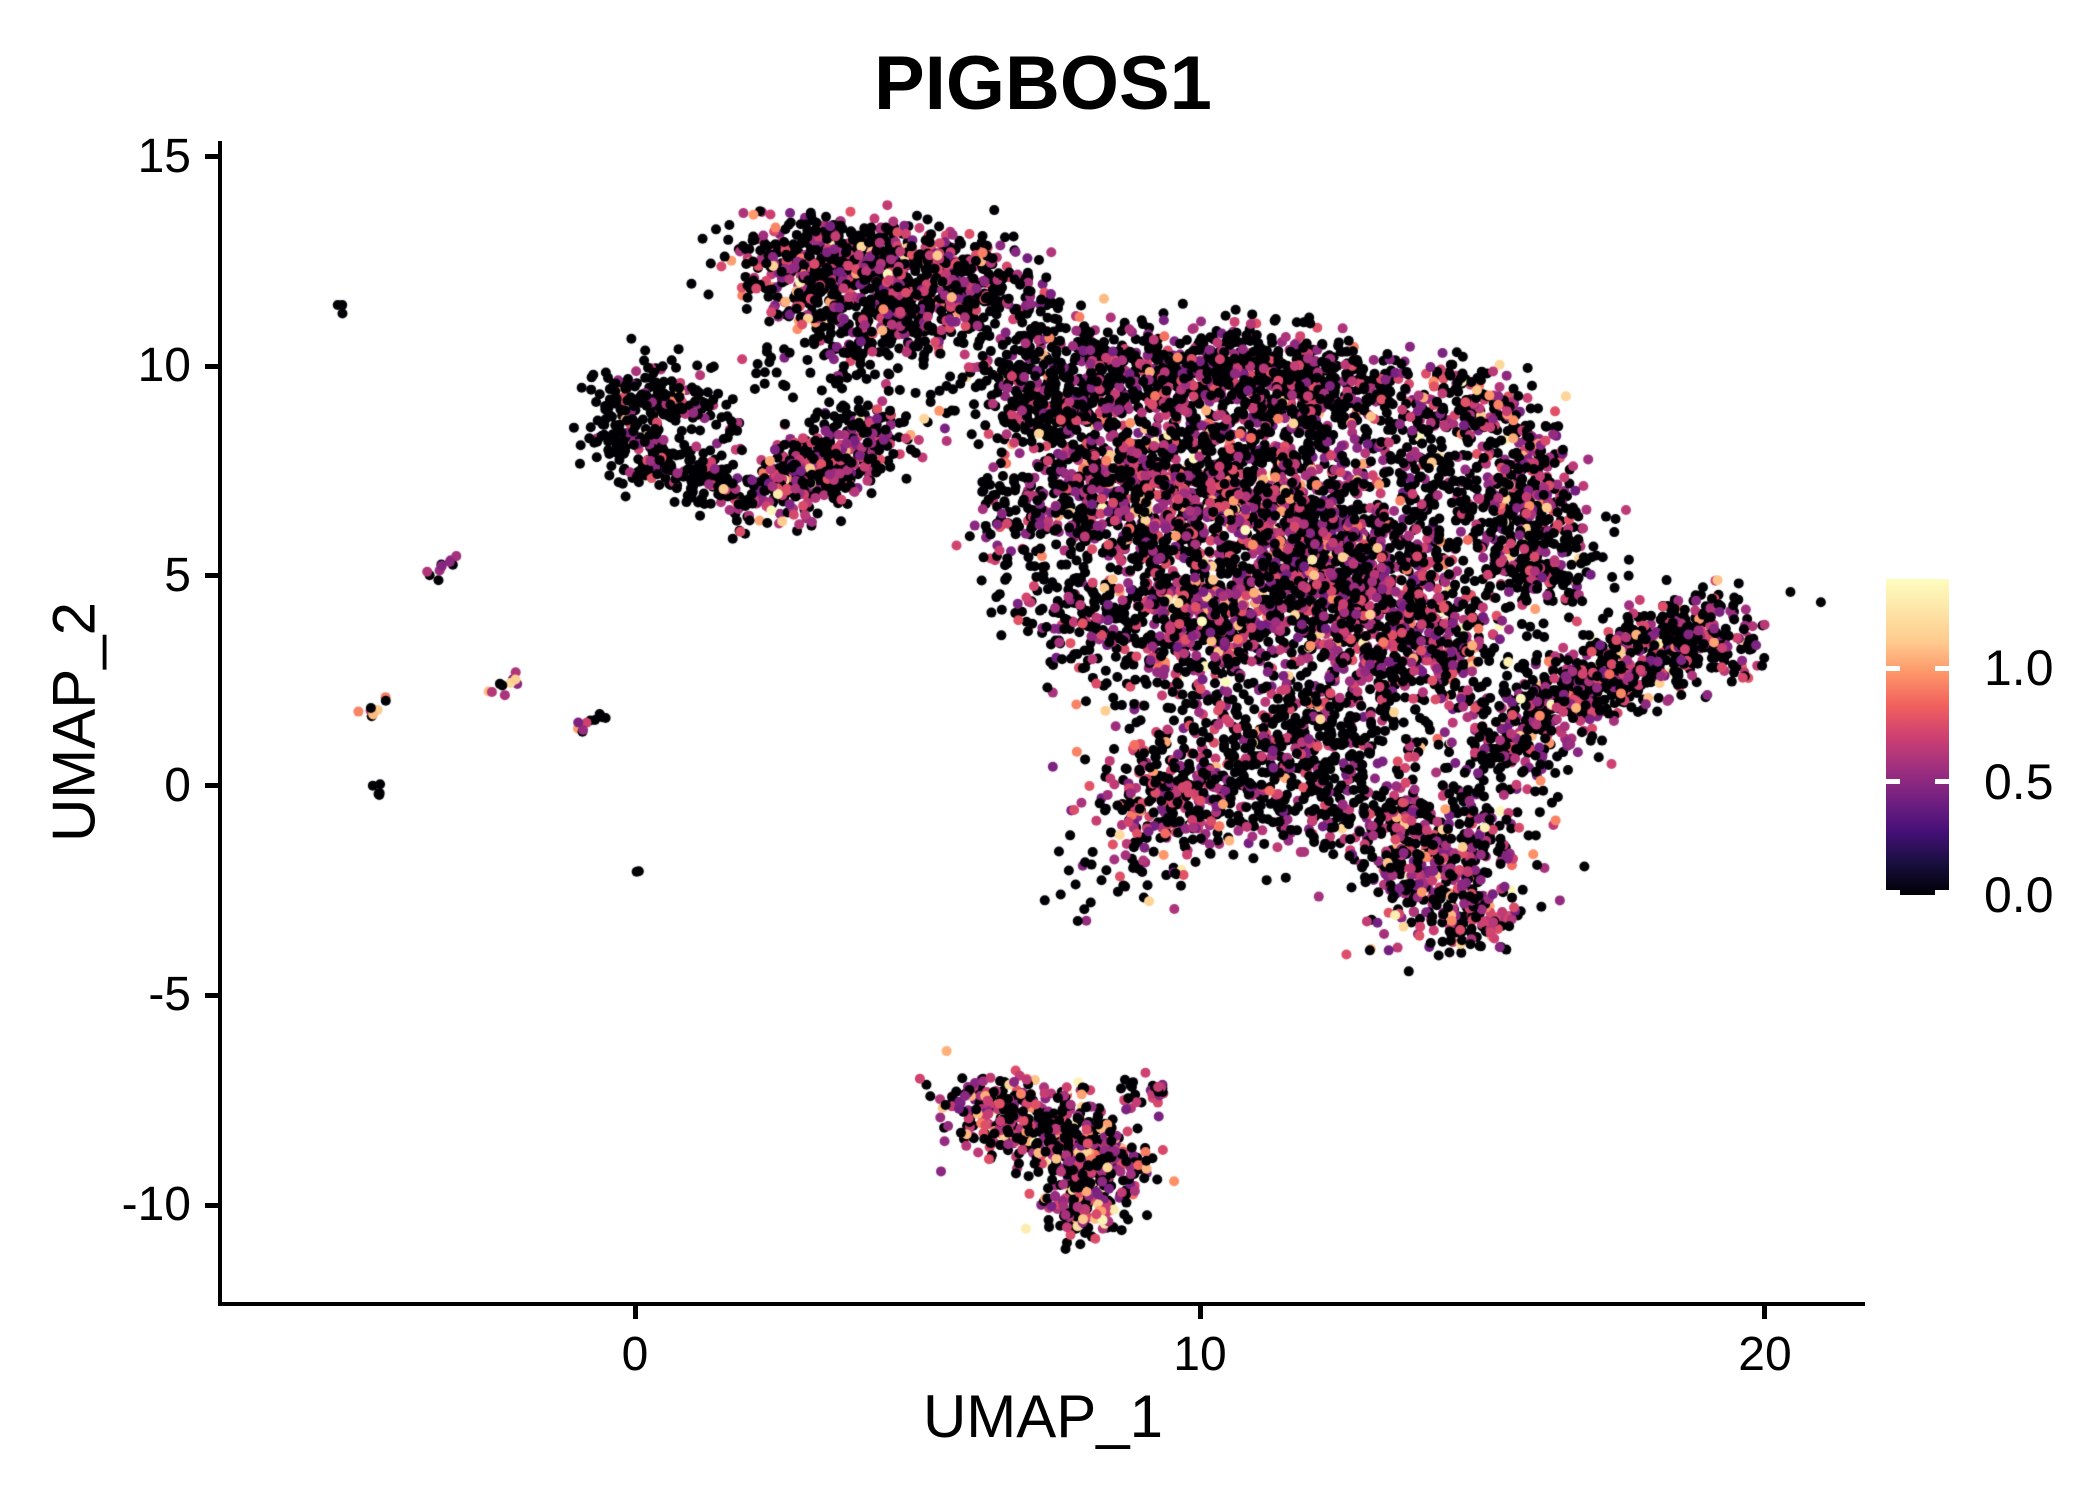 Image resolution: width=2100 pixels, height=1500 pixels. Describe the element at coordinates (1200, 1354) in the screenshot. I see `x-tick-label: 10` at that location.